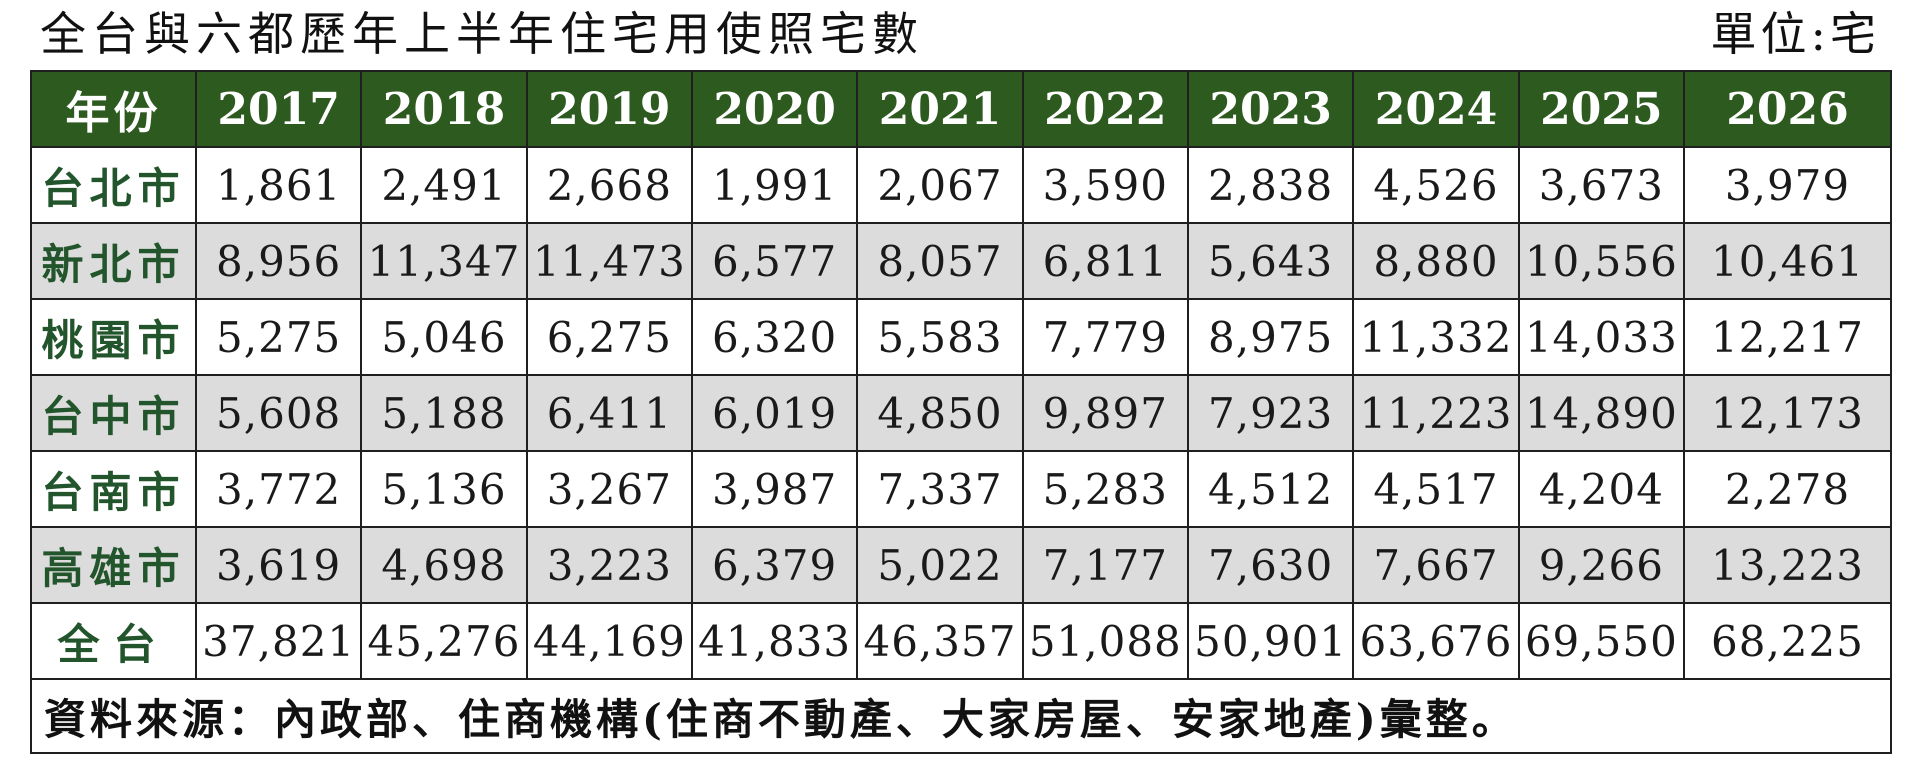  Describe the element at coordinates (609, 185) in the screenshot. I see `table-cell: 2,668` at that location.